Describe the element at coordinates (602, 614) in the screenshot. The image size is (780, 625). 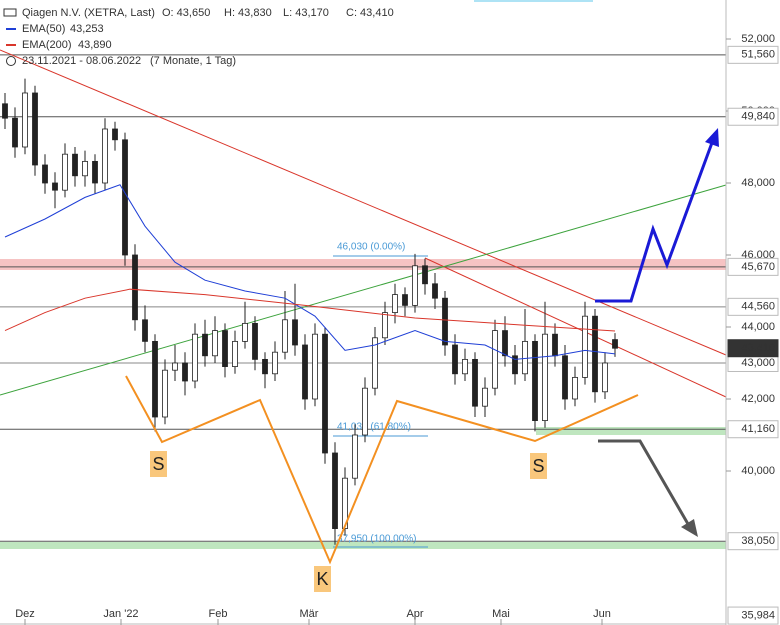
I see `x-tick-label: Jun` at that location.